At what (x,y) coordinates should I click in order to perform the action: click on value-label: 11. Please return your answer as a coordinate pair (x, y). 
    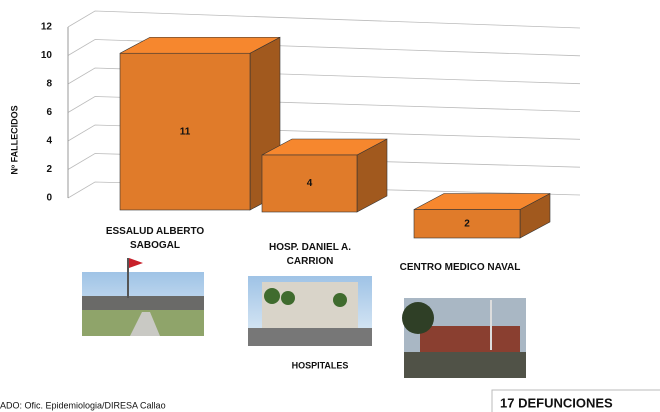
    Looking at the image, I should click on (185, 131).